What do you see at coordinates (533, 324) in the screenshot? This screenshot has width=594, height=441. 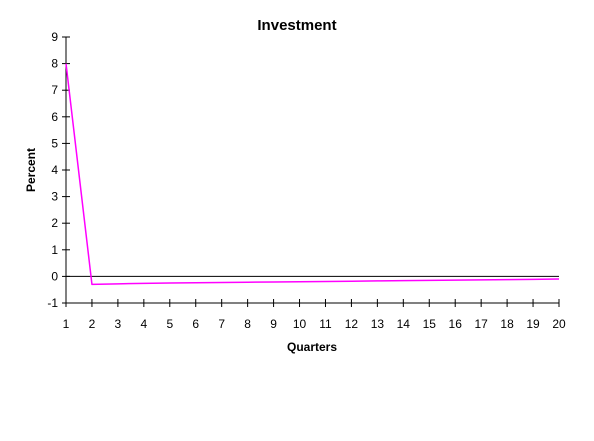 I see `x-tick-label: 19` at bounding box center [533, 324].